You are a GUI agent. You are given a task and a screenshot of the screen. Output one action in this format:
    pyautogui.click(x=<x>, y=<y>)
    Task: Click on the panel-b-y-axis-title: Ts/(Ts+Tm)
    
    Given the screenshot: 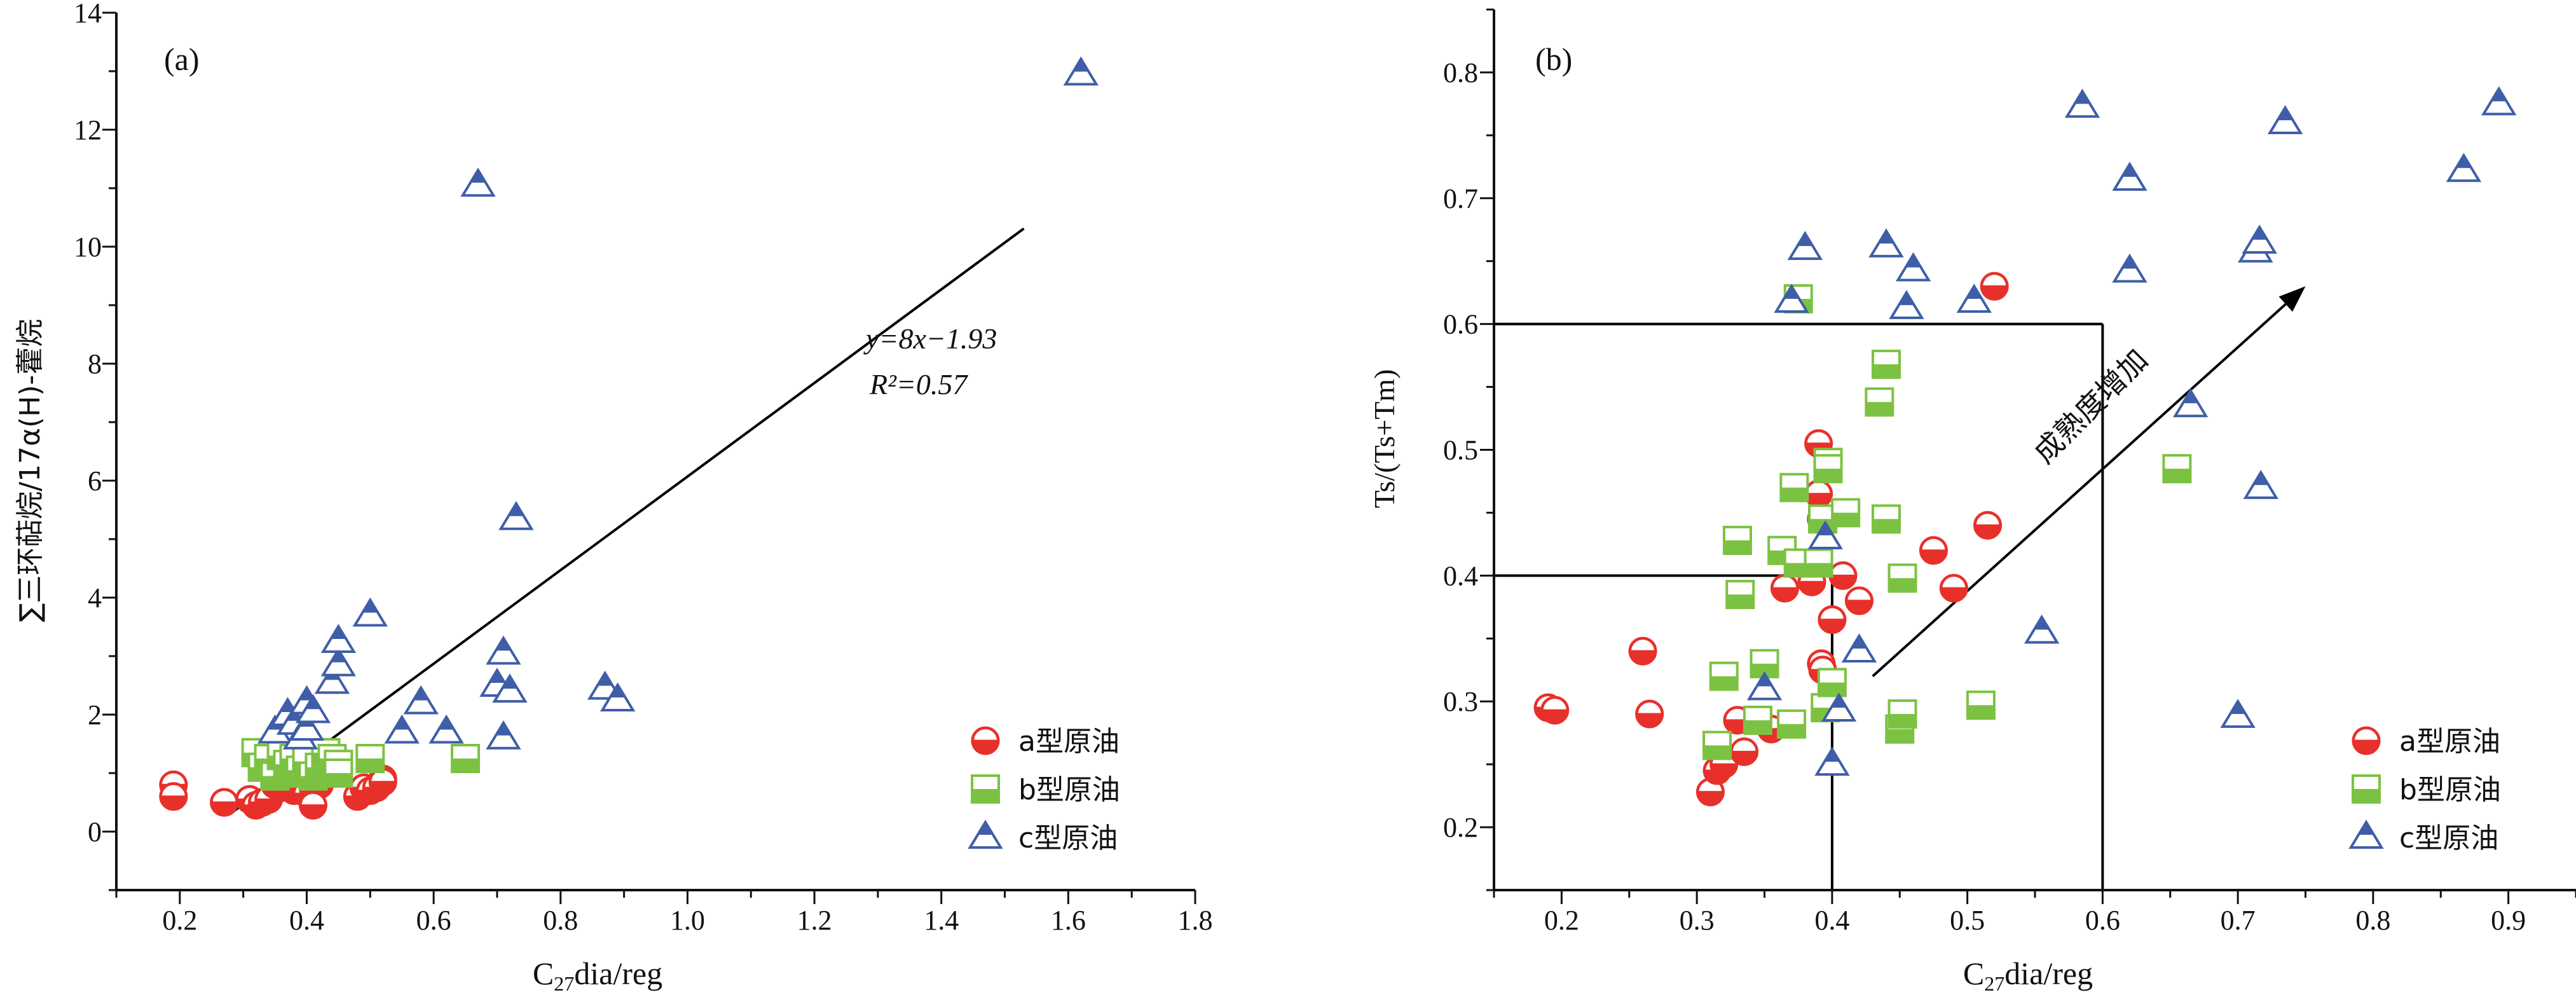 What is the action you would take?
    pyautogui.click(x=1384, y=439)
    